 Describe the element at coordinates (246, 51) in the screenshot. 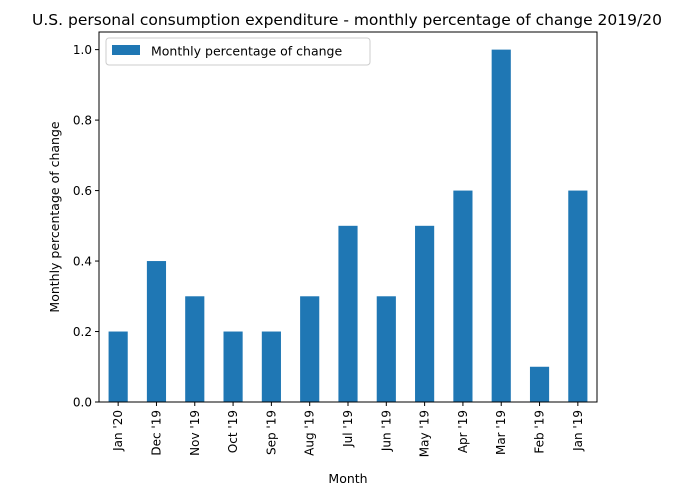

I see `legend-label: Monthly percentage of change` at that location.